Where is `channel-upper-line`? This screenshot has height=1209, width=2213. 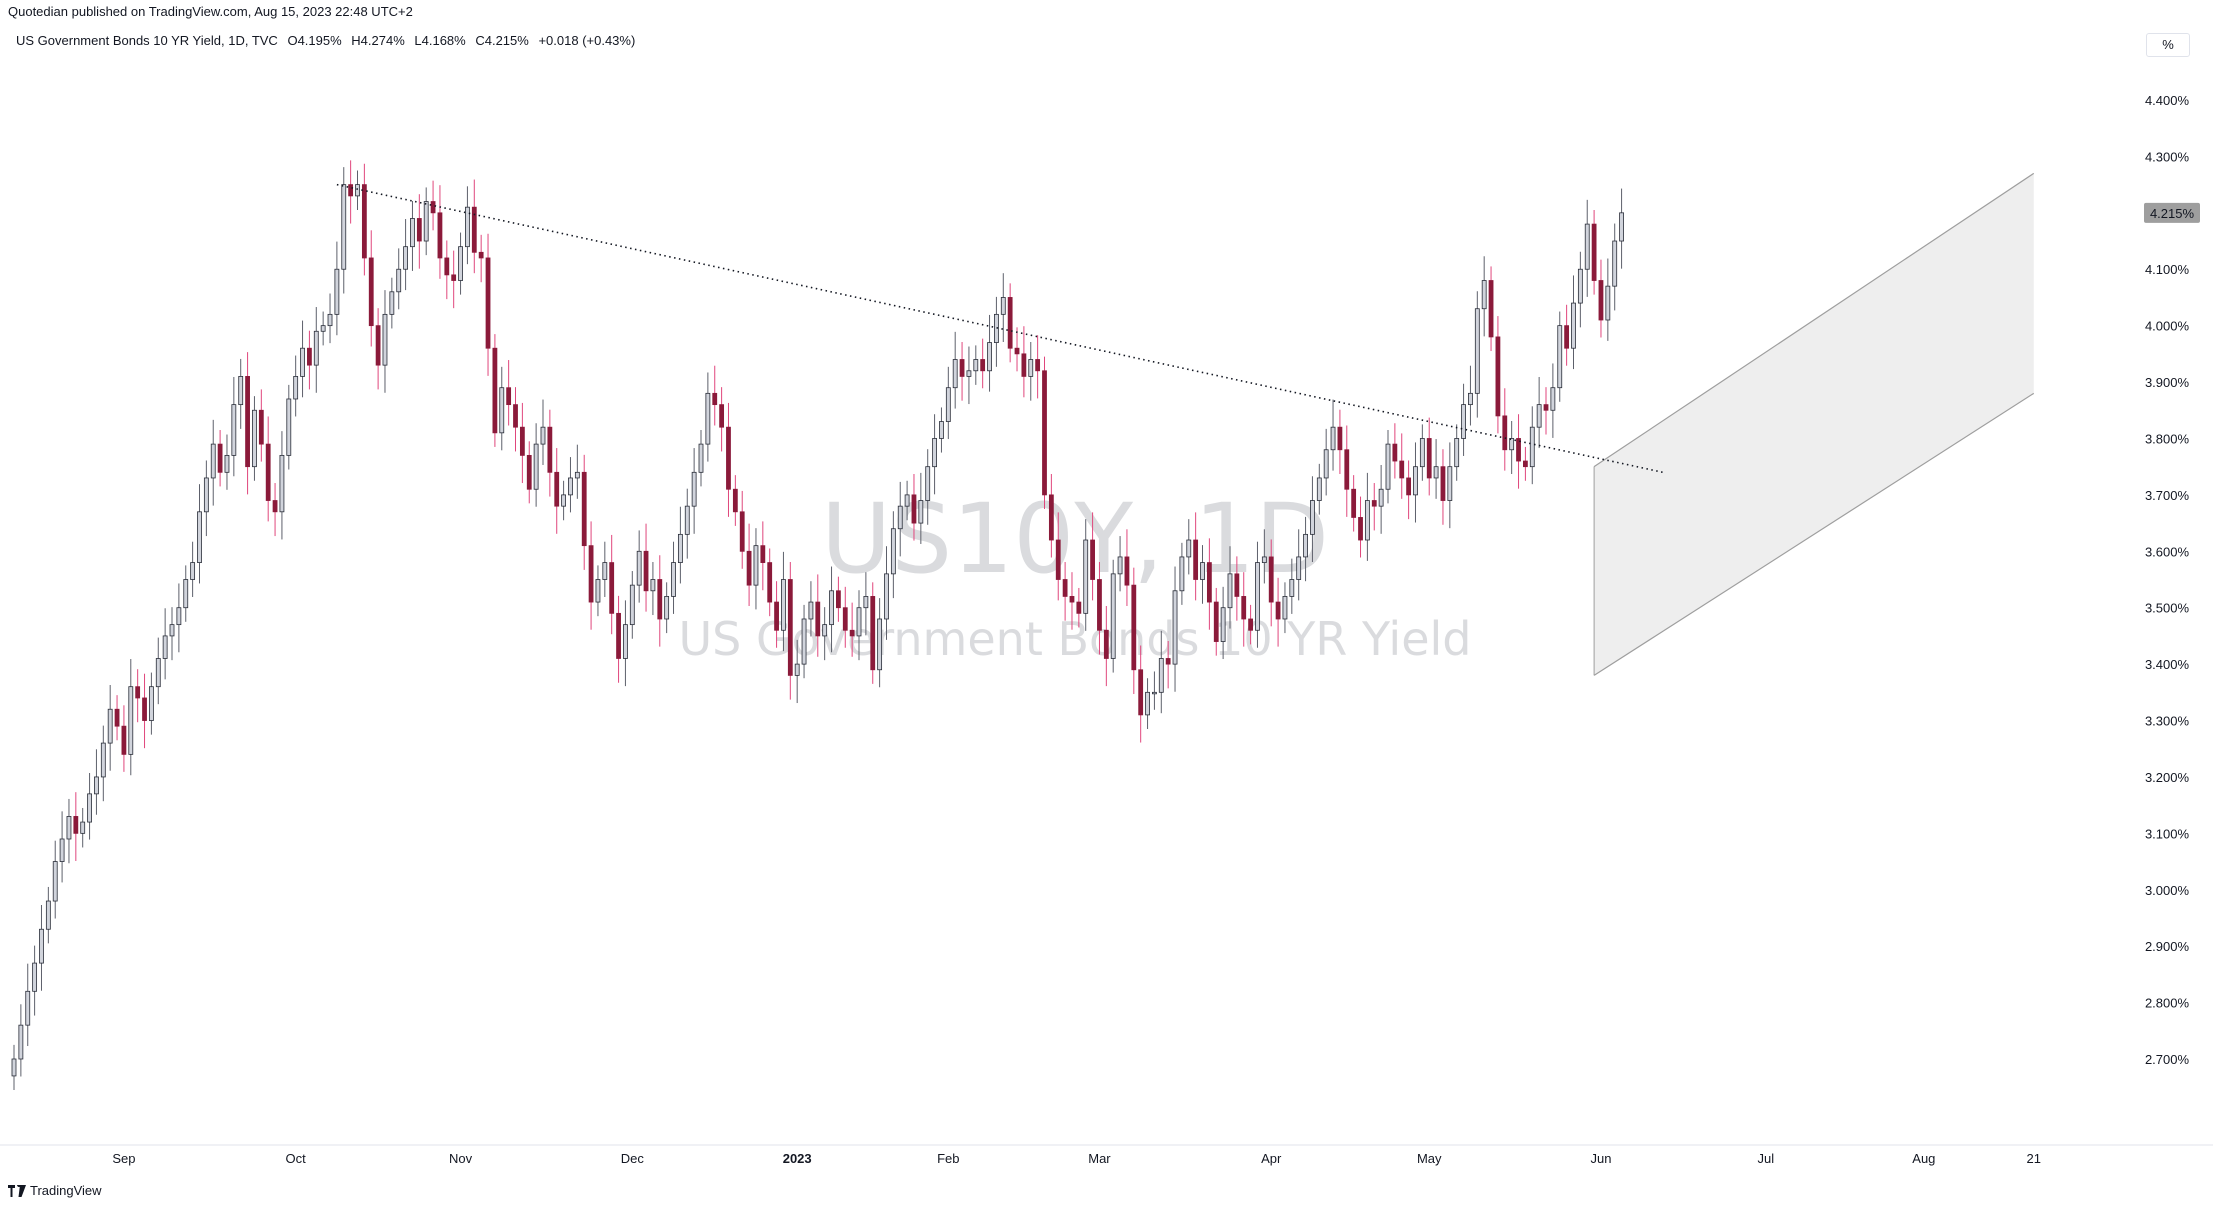 channel-upper-line is located at coordinates (1814, 320).